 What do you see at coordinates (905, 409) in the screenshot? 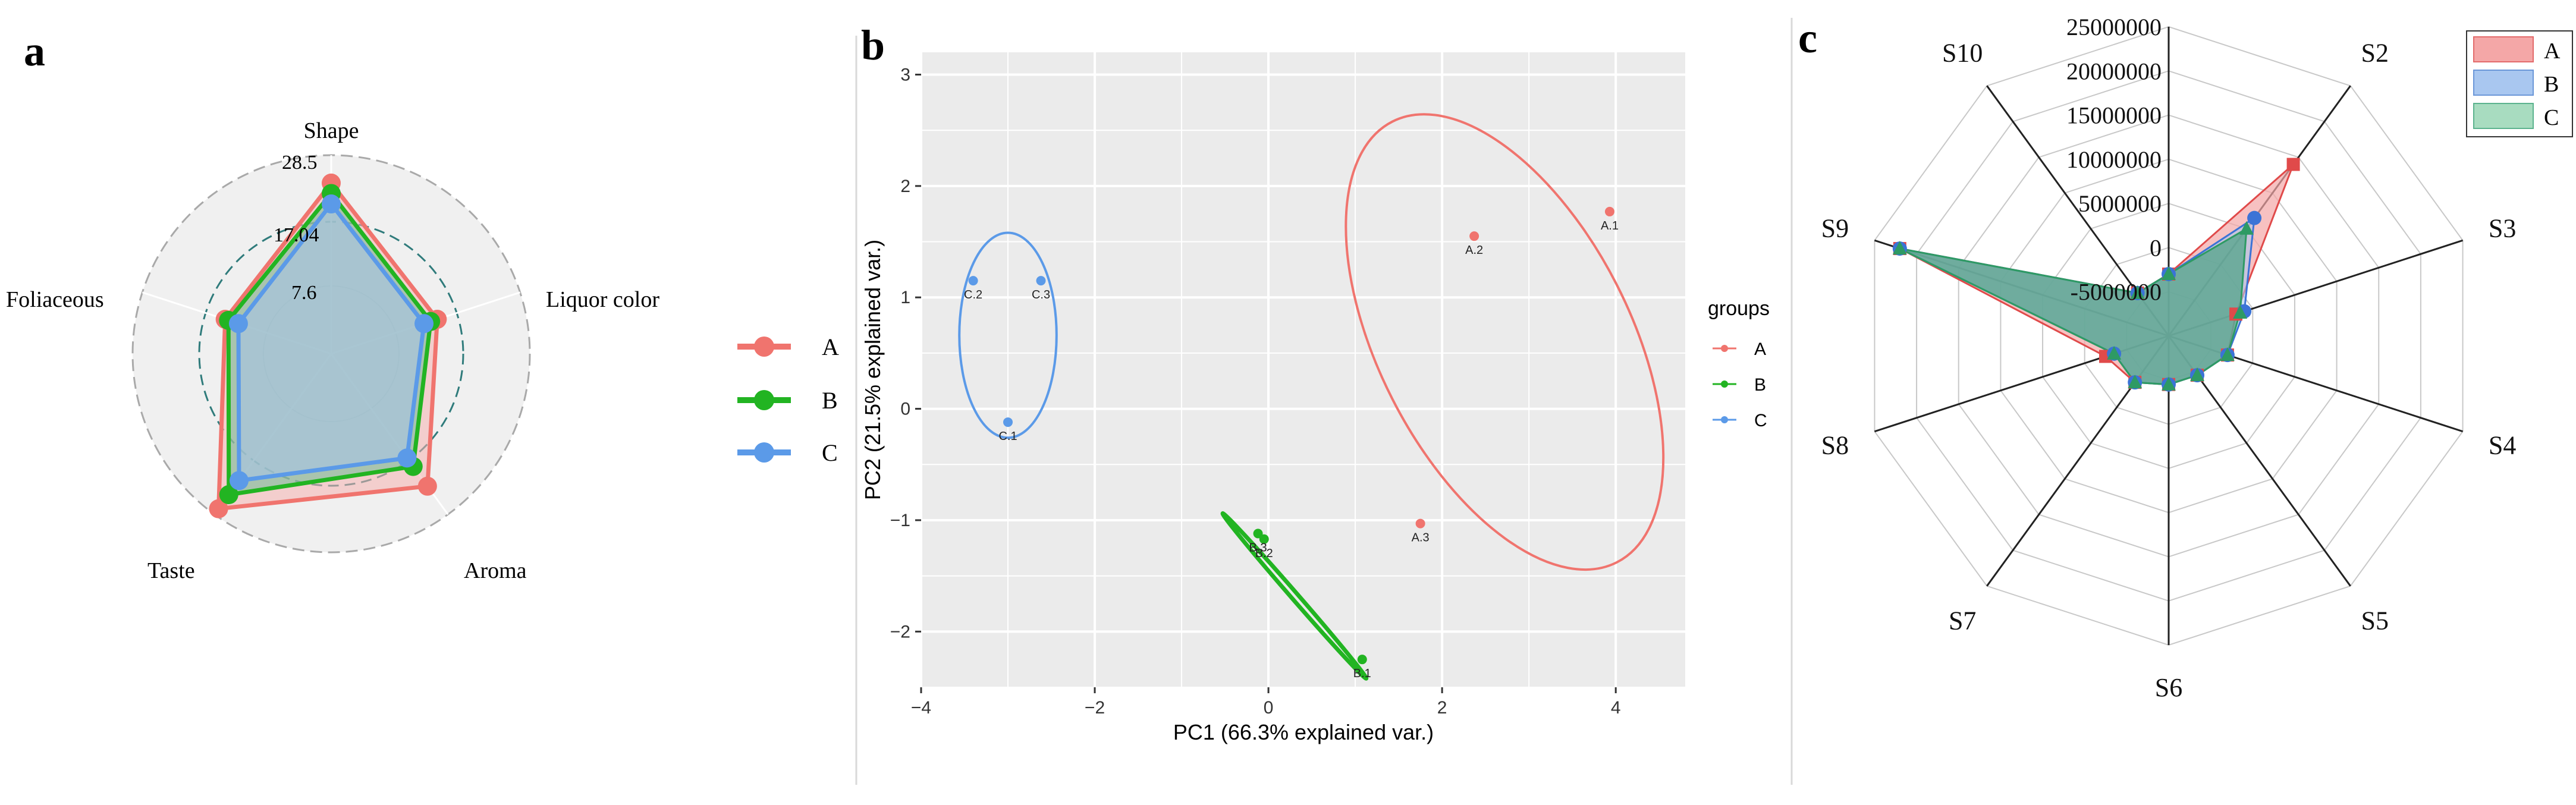
I see `pca-y-tick-label: 0` at bounding box center [905, 409].